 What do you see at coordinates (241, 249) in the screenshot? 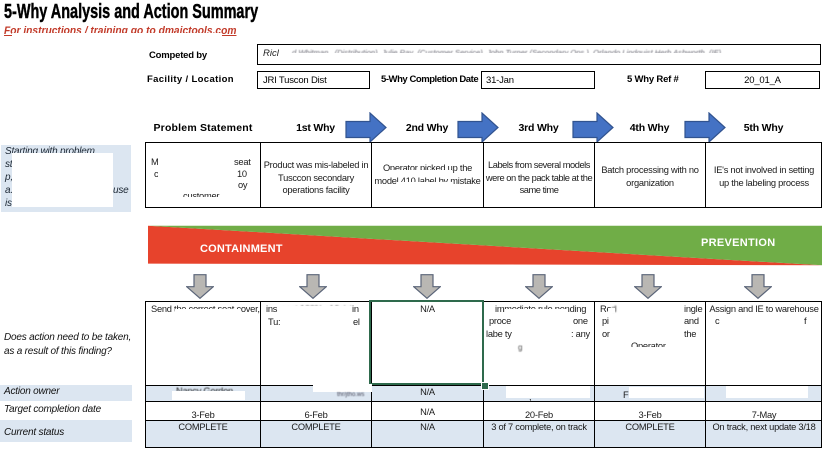
I see `svg-text: CONTAINMENT` at bounding box center [241, 249].